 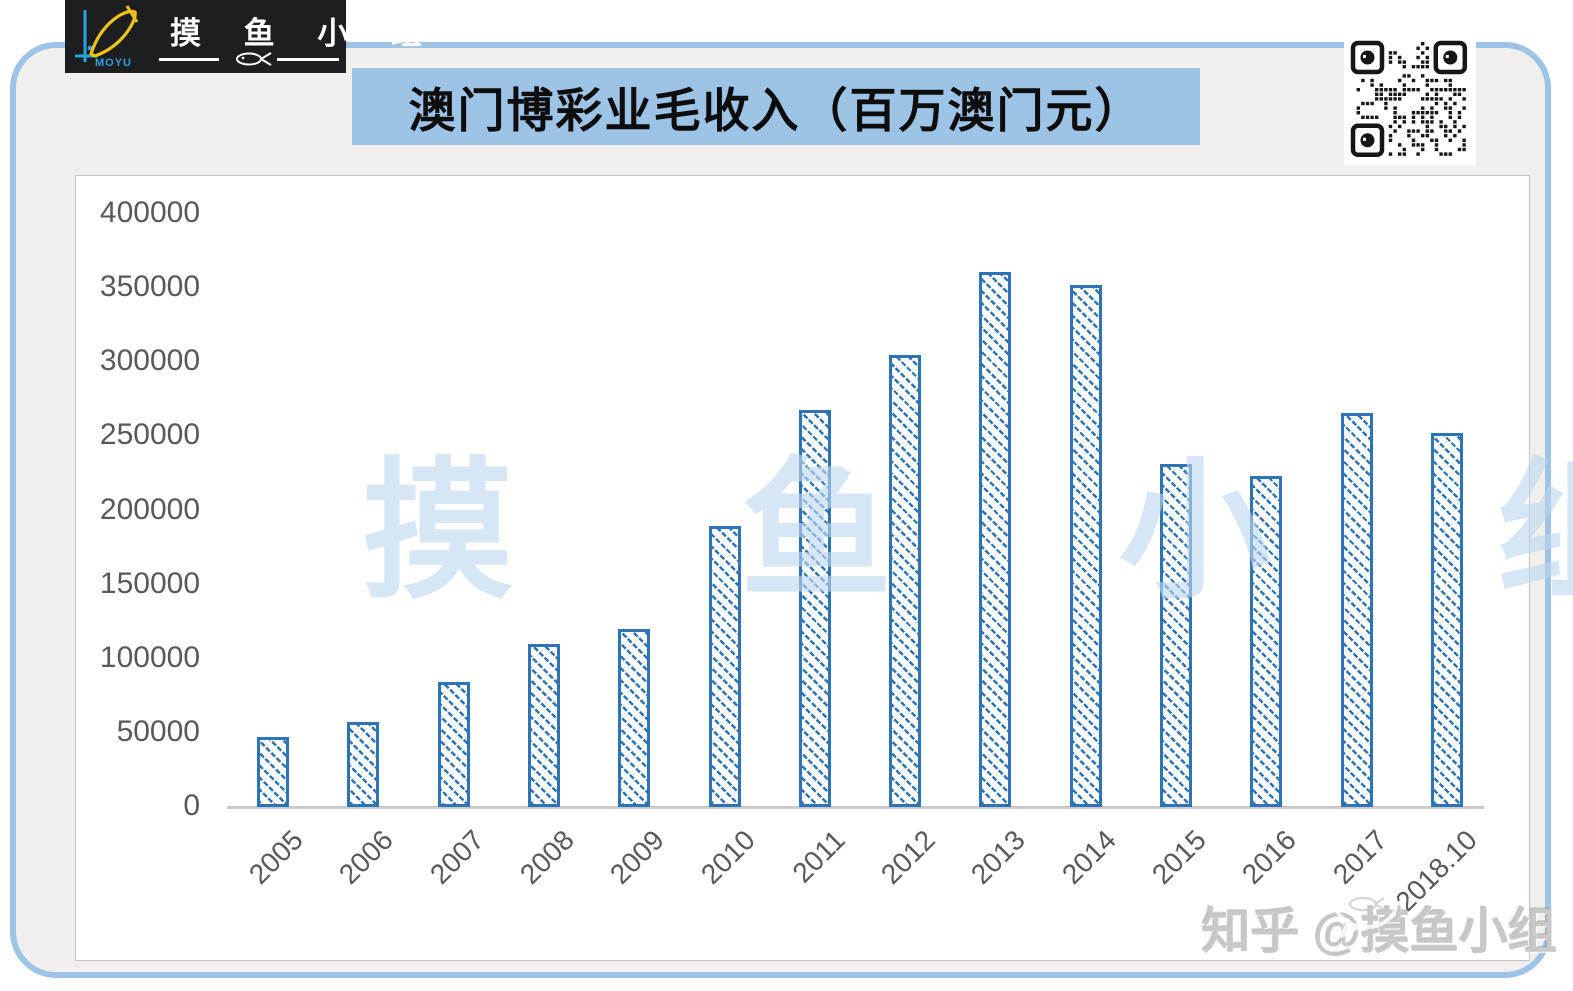 I want to click on bar-2017, so click(x=1356, y=609).